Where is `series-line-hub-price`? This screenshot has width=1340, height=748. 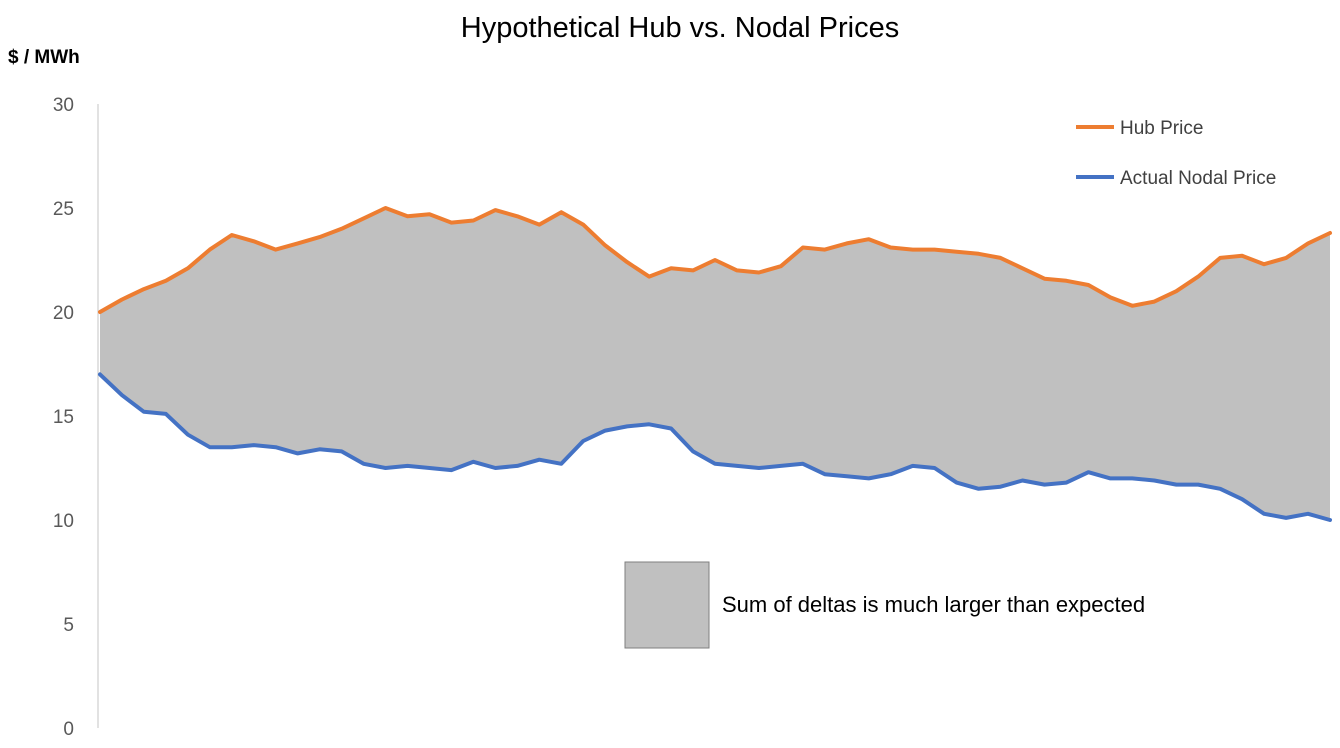 series-line-hub-price is located at coordinates (715, 260).